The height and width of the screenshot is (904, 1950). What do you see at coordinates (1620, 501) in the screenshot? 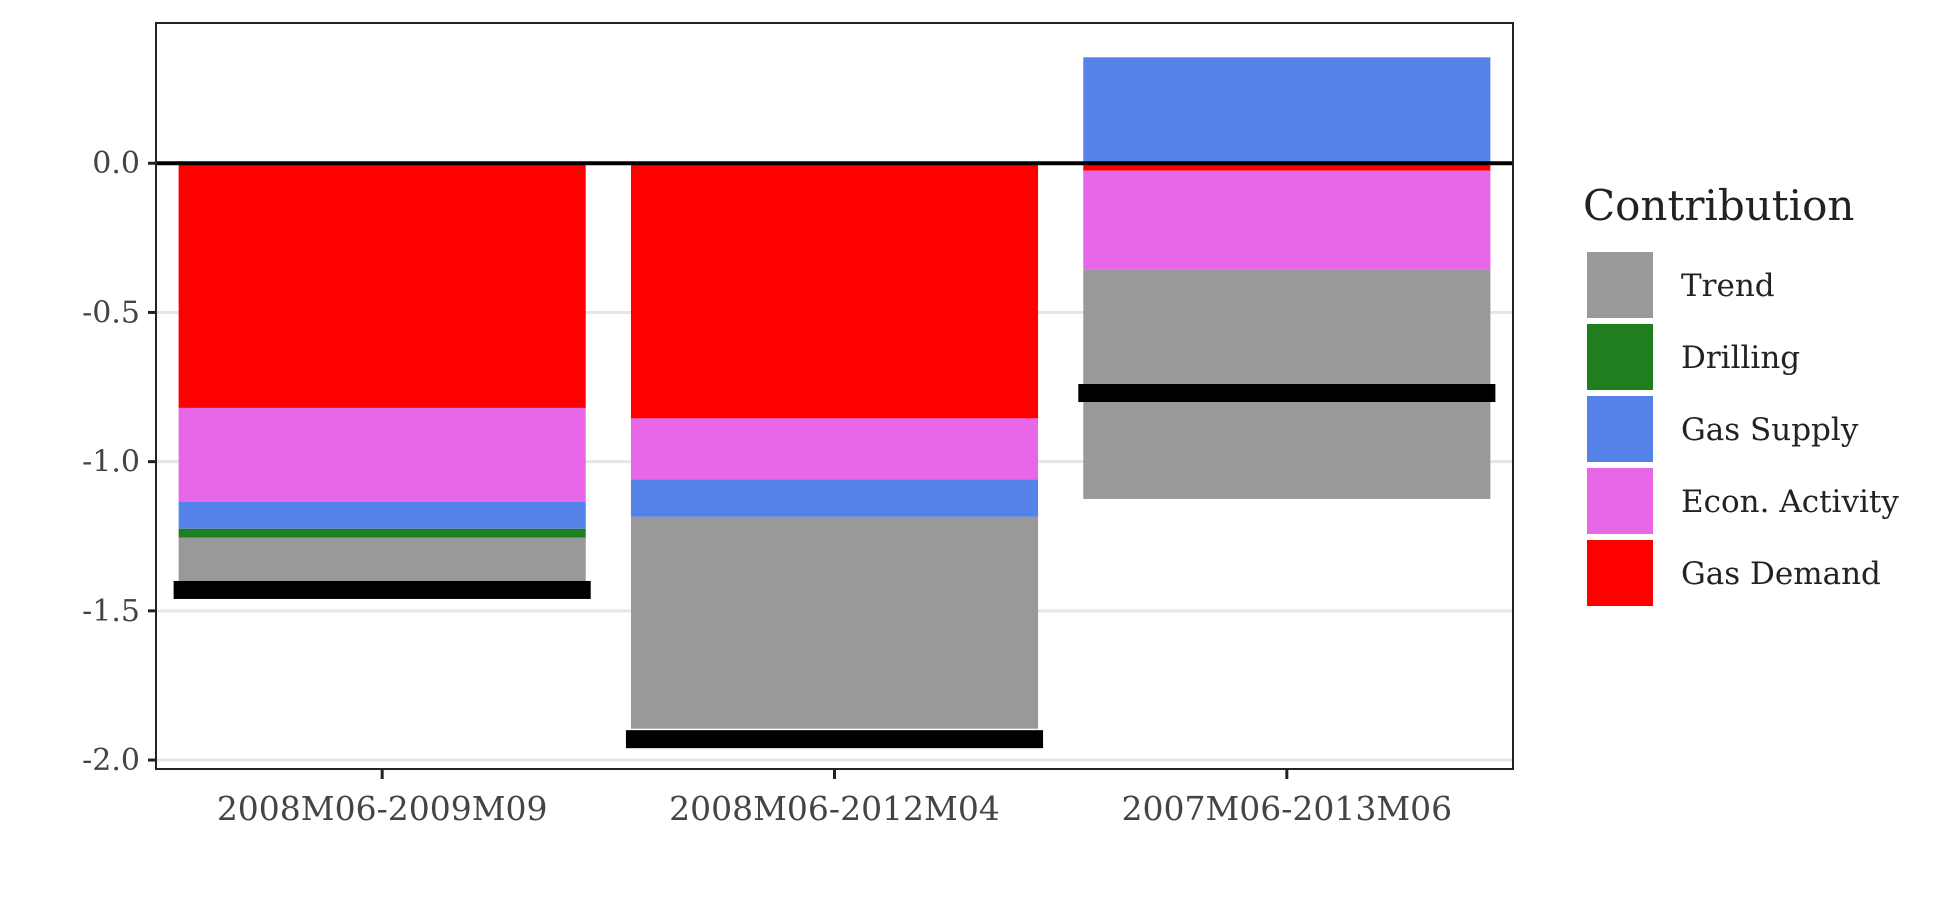
I see `legend-key-econ-activity` at bounding box center [1620, 501].